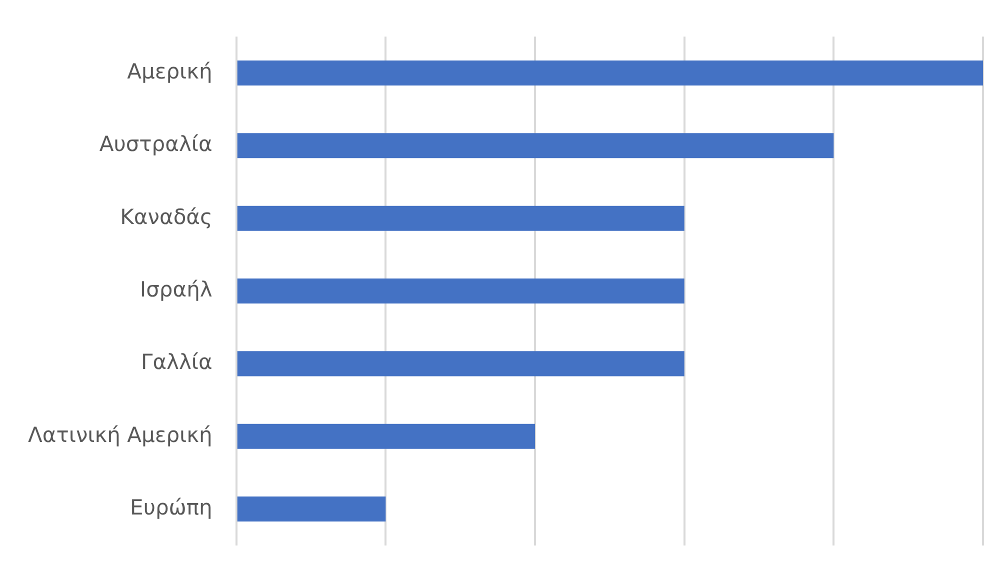 The width and height of the screenshot is (1000, 582). What do you see at coordinates (166, 216) in the screenshot?
I see `y-tick-label: Καναδάς` at bounding box center [166, 216].